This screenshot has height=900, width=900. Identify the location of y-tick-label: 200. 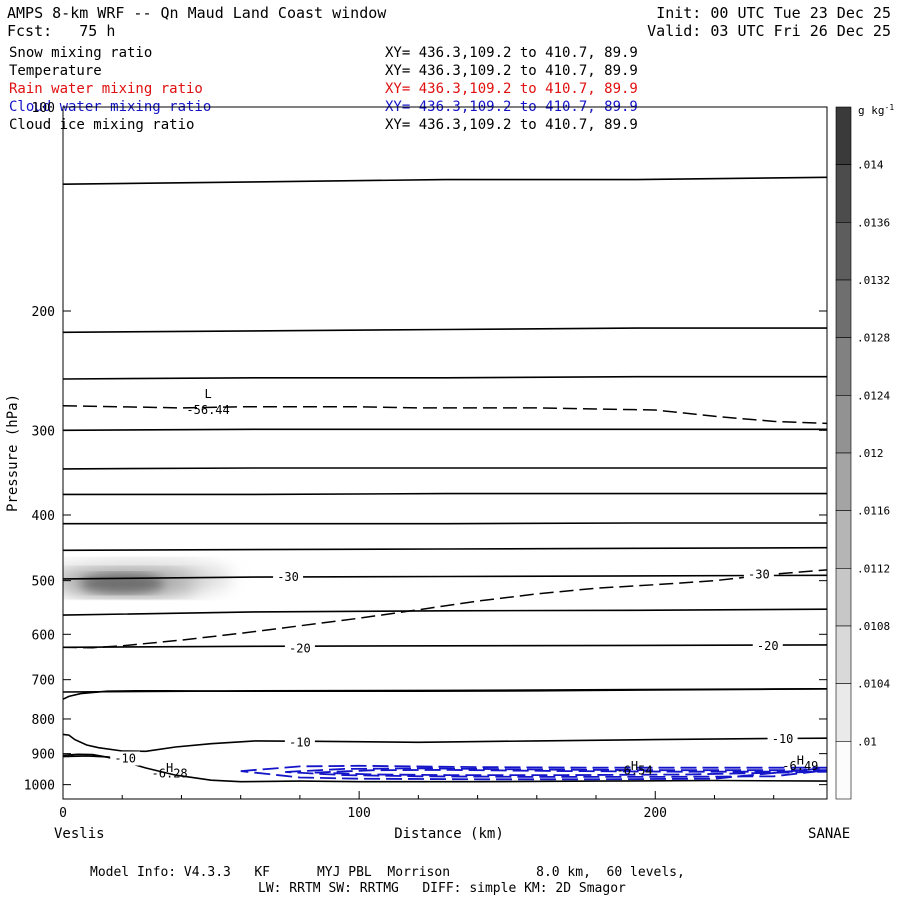
(43, 312).